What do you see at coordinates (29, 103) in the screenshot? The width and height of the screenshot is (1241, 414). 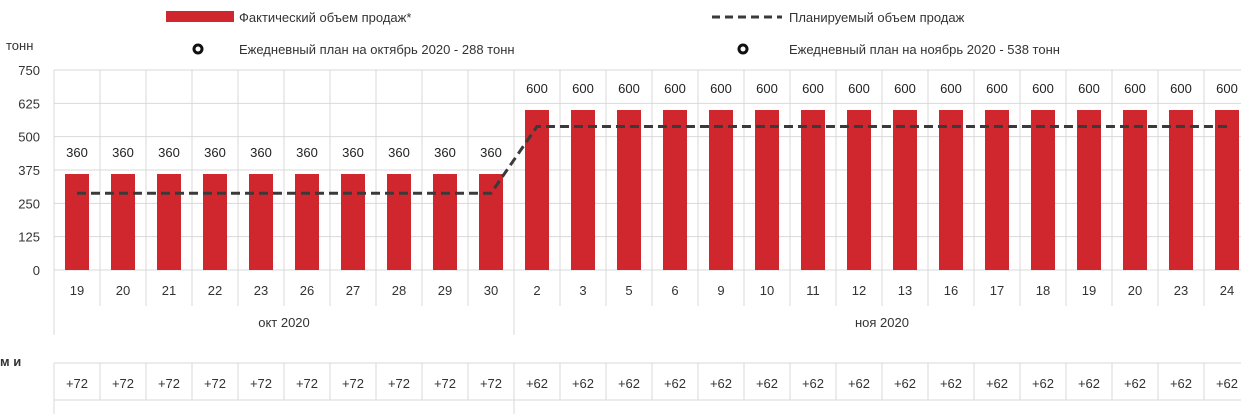 I see `y-tick-label: 625` at bounding box center [29, 103].